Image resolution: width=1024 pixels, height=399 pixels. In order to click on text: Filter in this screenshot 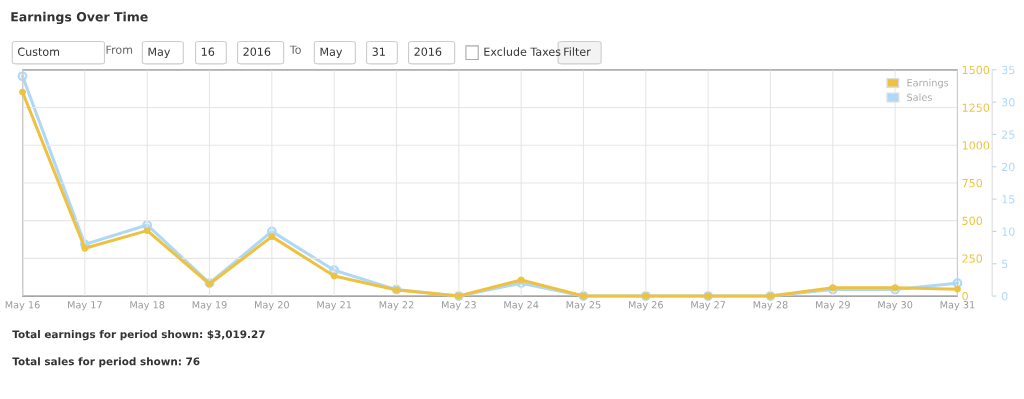, I will do `click(577, 51)`.